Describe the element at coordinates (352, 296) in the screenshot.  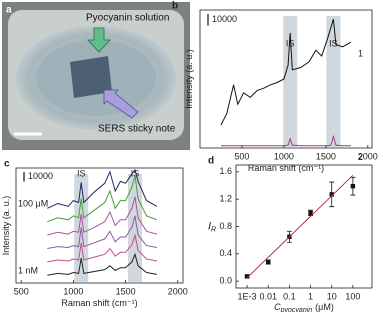
I see `x-tick-label: 100` at that location.